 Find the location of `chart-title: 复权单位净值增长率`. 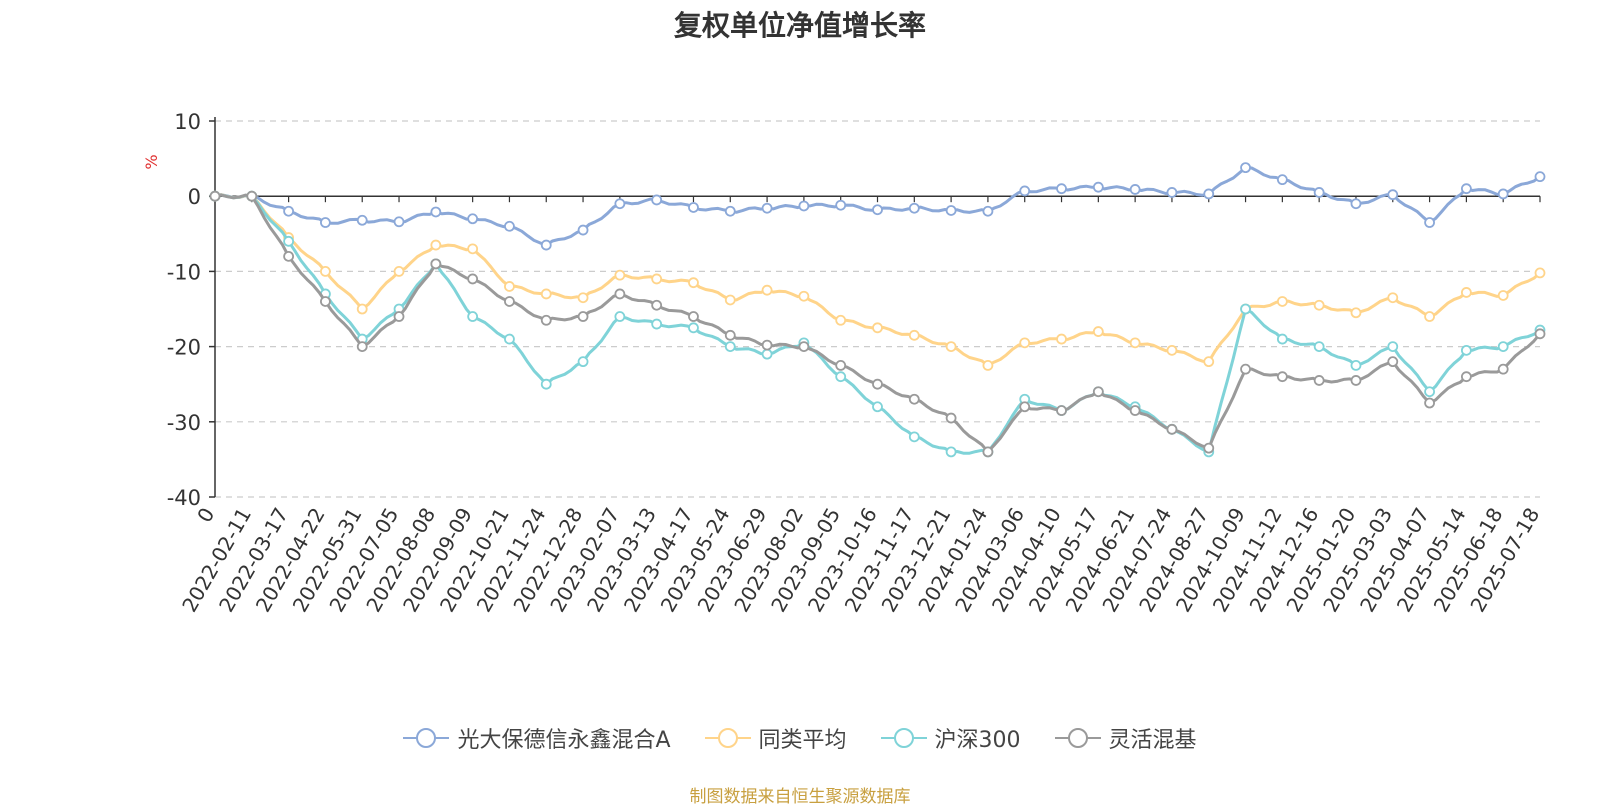

chart-title: 复权单位净值增长率 is located at coordinates (799, 25).